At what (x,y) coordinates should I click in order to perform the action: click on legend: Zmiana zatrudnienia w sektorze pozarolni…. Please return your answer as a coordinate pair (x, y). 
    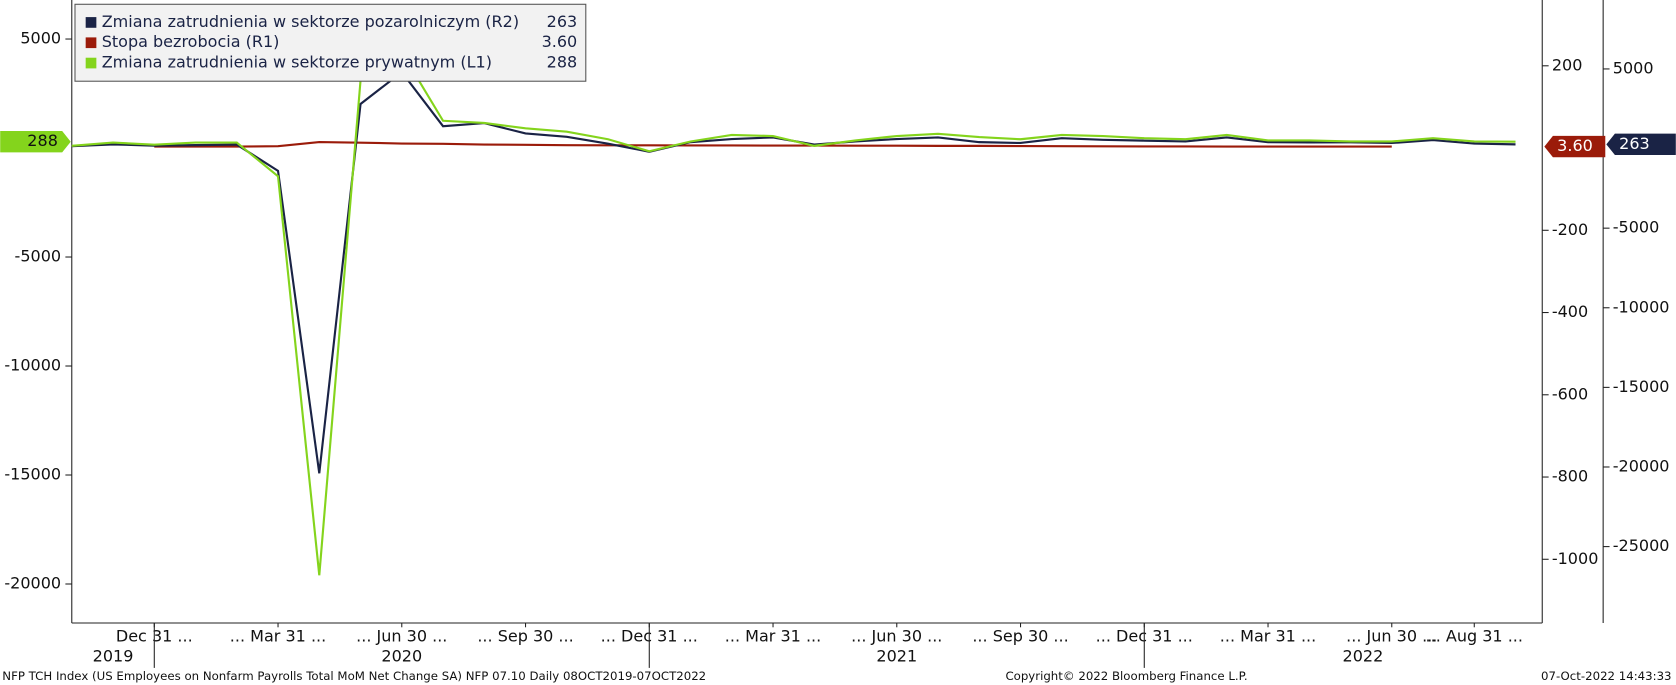
    Looking at the image, I should click on (330, 42).